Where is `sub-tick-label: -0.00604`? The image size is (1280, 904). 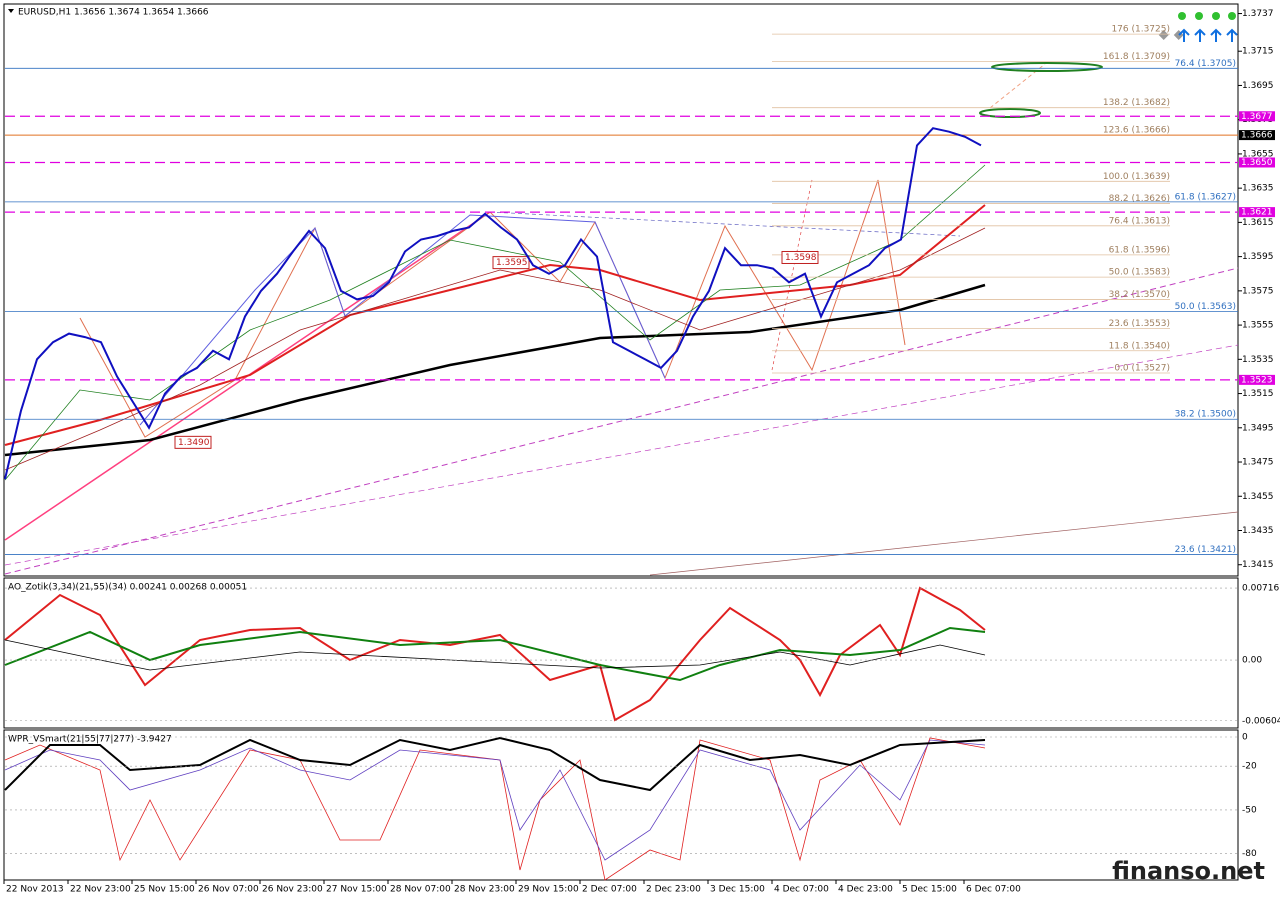 sub-tick-label: -0.00604 is located at coordinates (1261, 721).